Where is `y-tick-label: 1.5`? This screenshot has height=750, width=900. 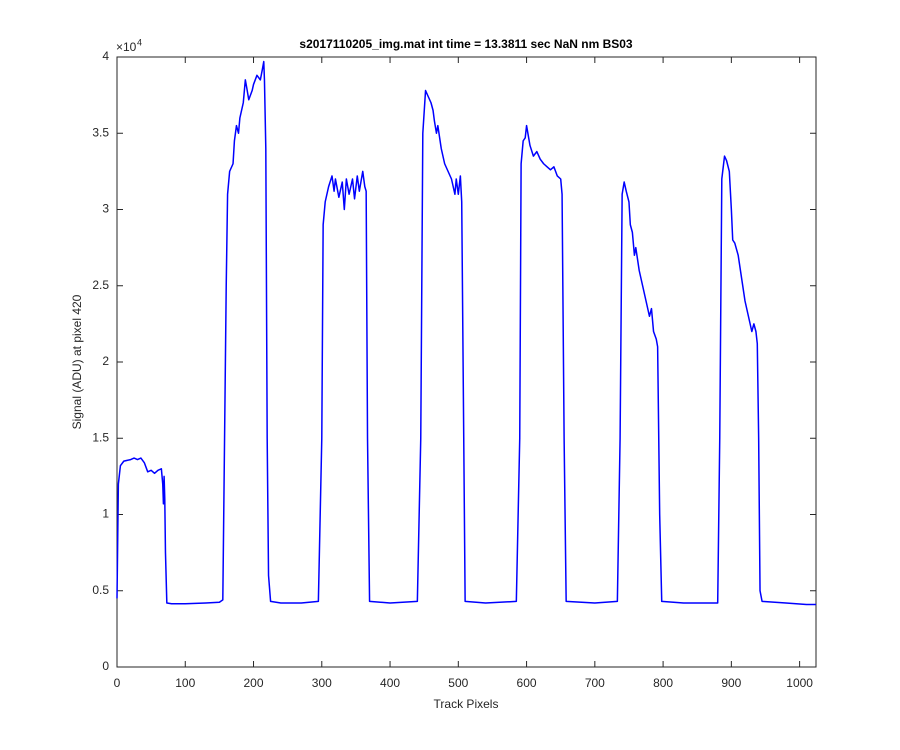
y-tick-label: 1.5 is located at coordinates (100, 437).